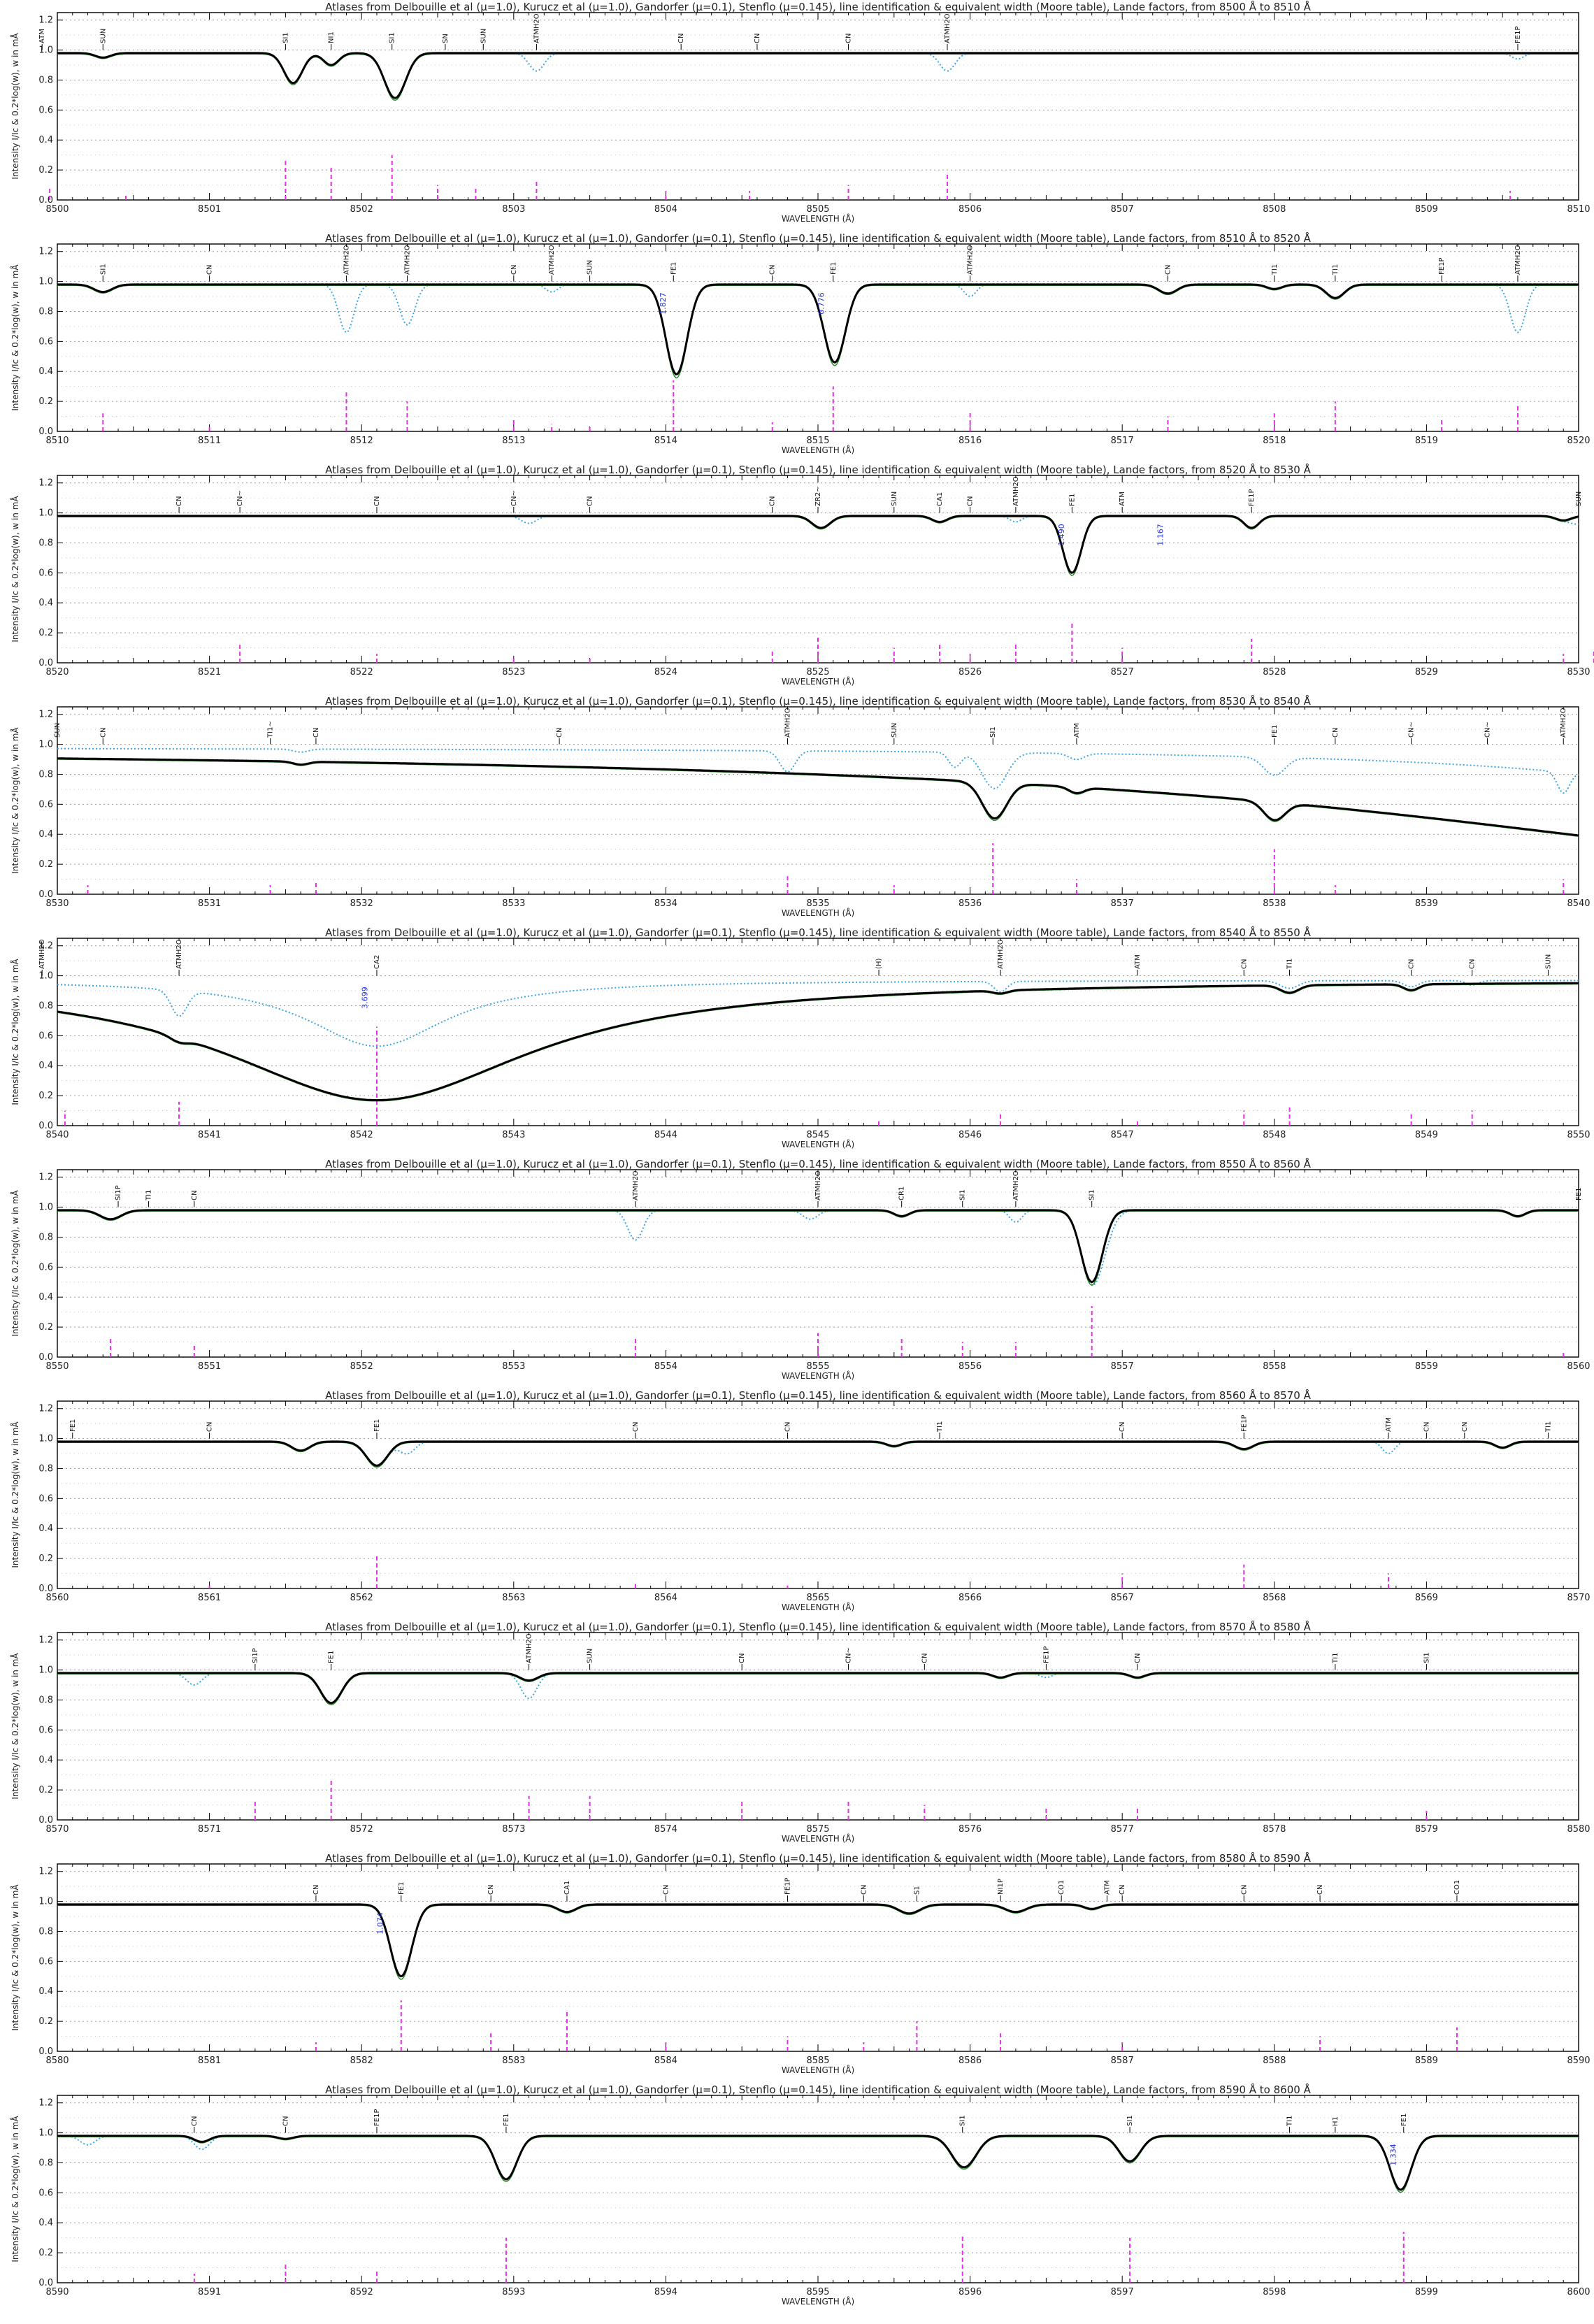 The height and width of the screenshot is (2324, 1594). Describe the element at coordinates (1426, 672) in the screenshot. I see `x-tick-label: 8529` at that location.